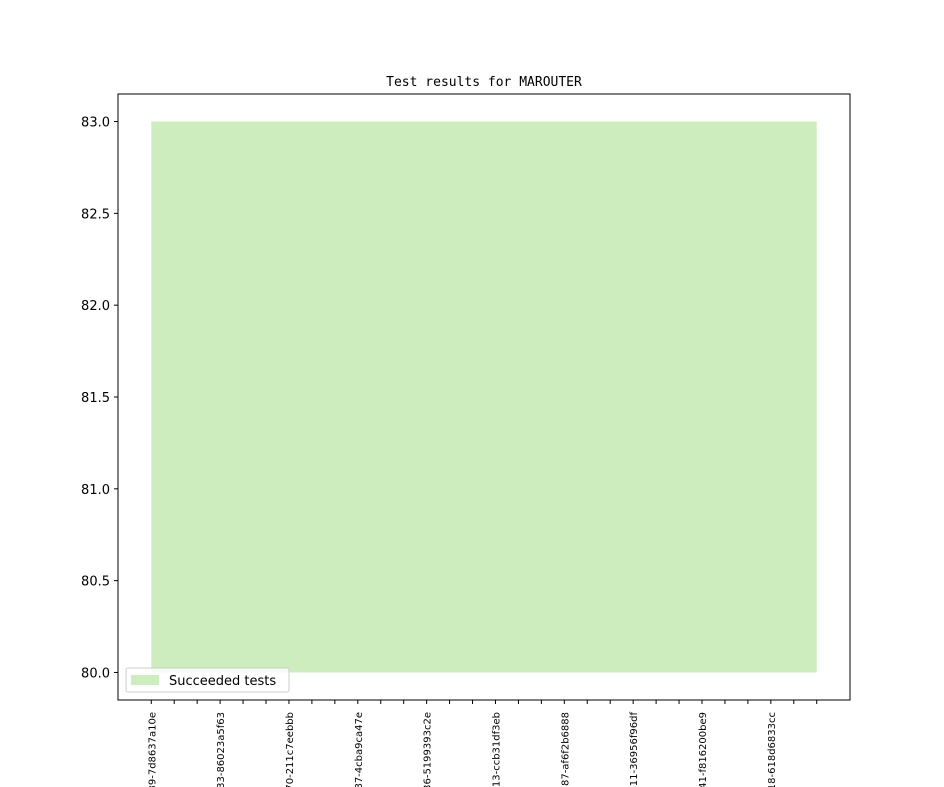 The height and width of the screenshot is (787, 944). I want to click on y-tick-label: 82.5, so click(95, 214).